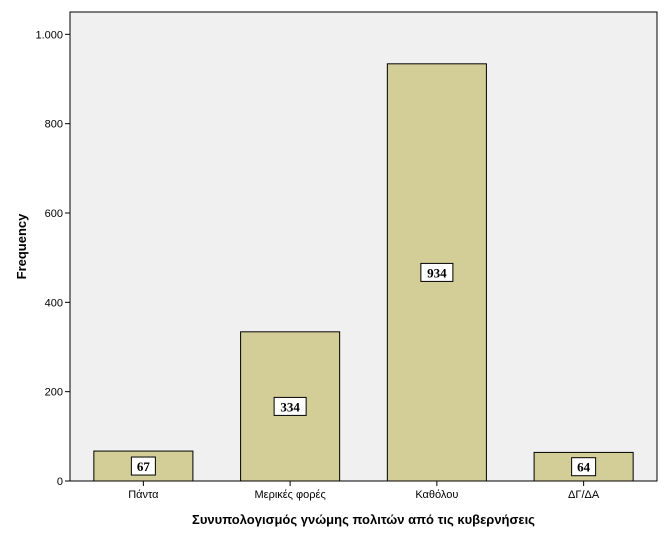 This screenshot has height=533, width=665. I want to click on y-tick-label: 800, so click(54, 125).